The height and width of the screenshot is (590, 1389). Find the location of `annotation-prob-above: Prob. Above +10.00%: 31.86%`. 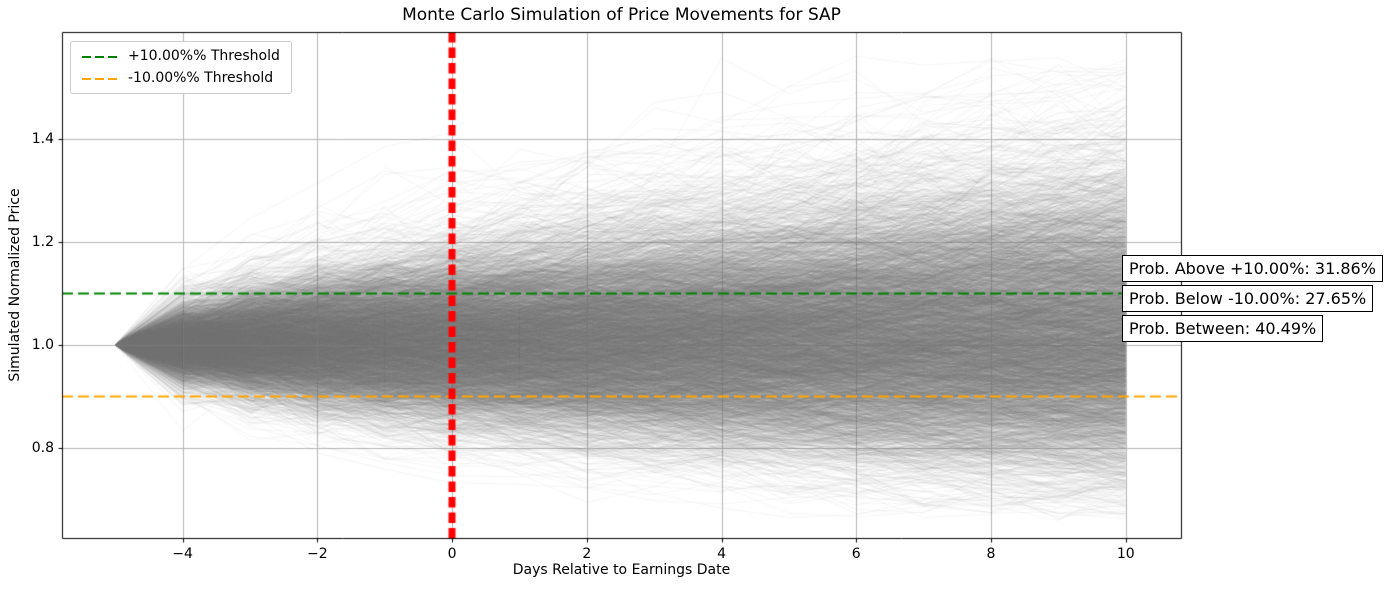

annotation-prob-above: Prob. Above +10.00%: 31.86% is located at coordinates (1252, 268).